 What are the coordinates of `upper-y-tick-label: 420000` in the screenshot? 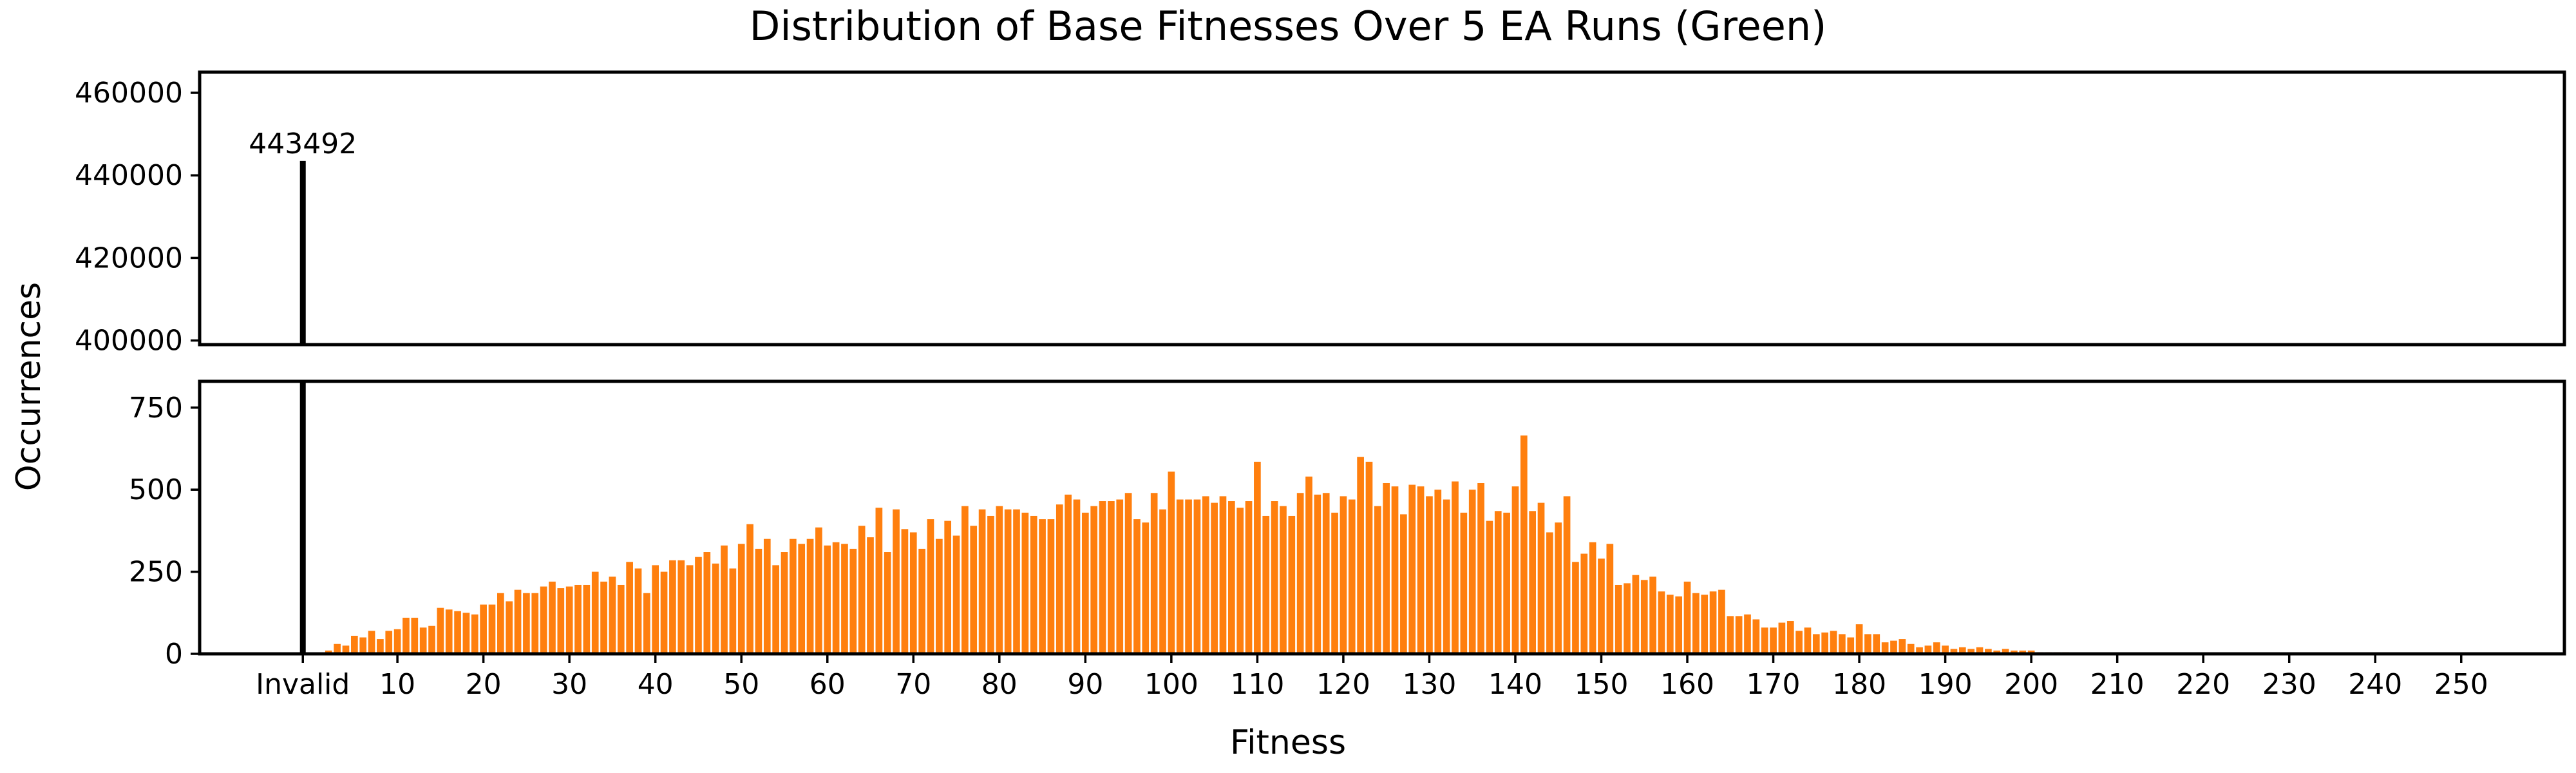 It's located at (129, 258).